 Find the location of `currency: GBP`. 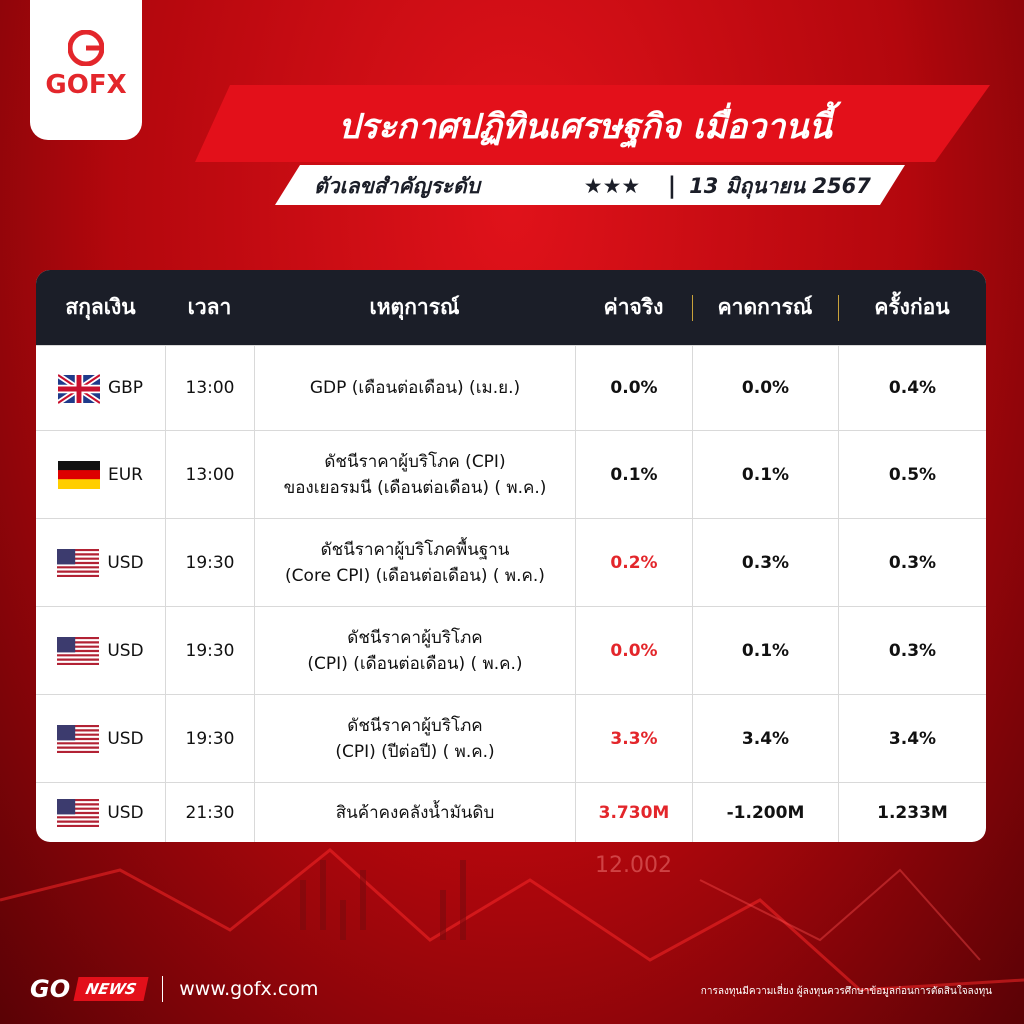

currency: GBP is located at coordinates (125, 388).